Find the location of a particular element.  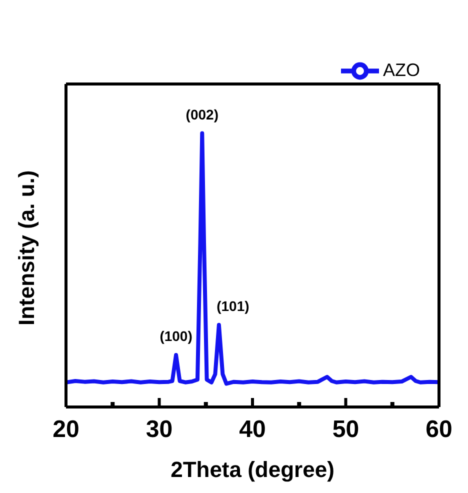

x-tick-label: 40 is located at coordinates (252, 429).